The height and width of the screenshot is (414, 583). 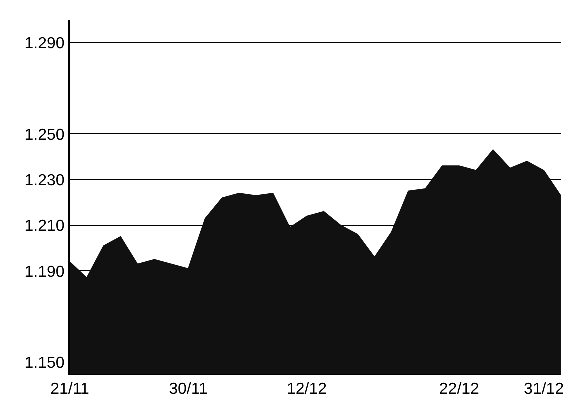 I want to click on x-tick-label: 31/12, so click(x=544, y=389).